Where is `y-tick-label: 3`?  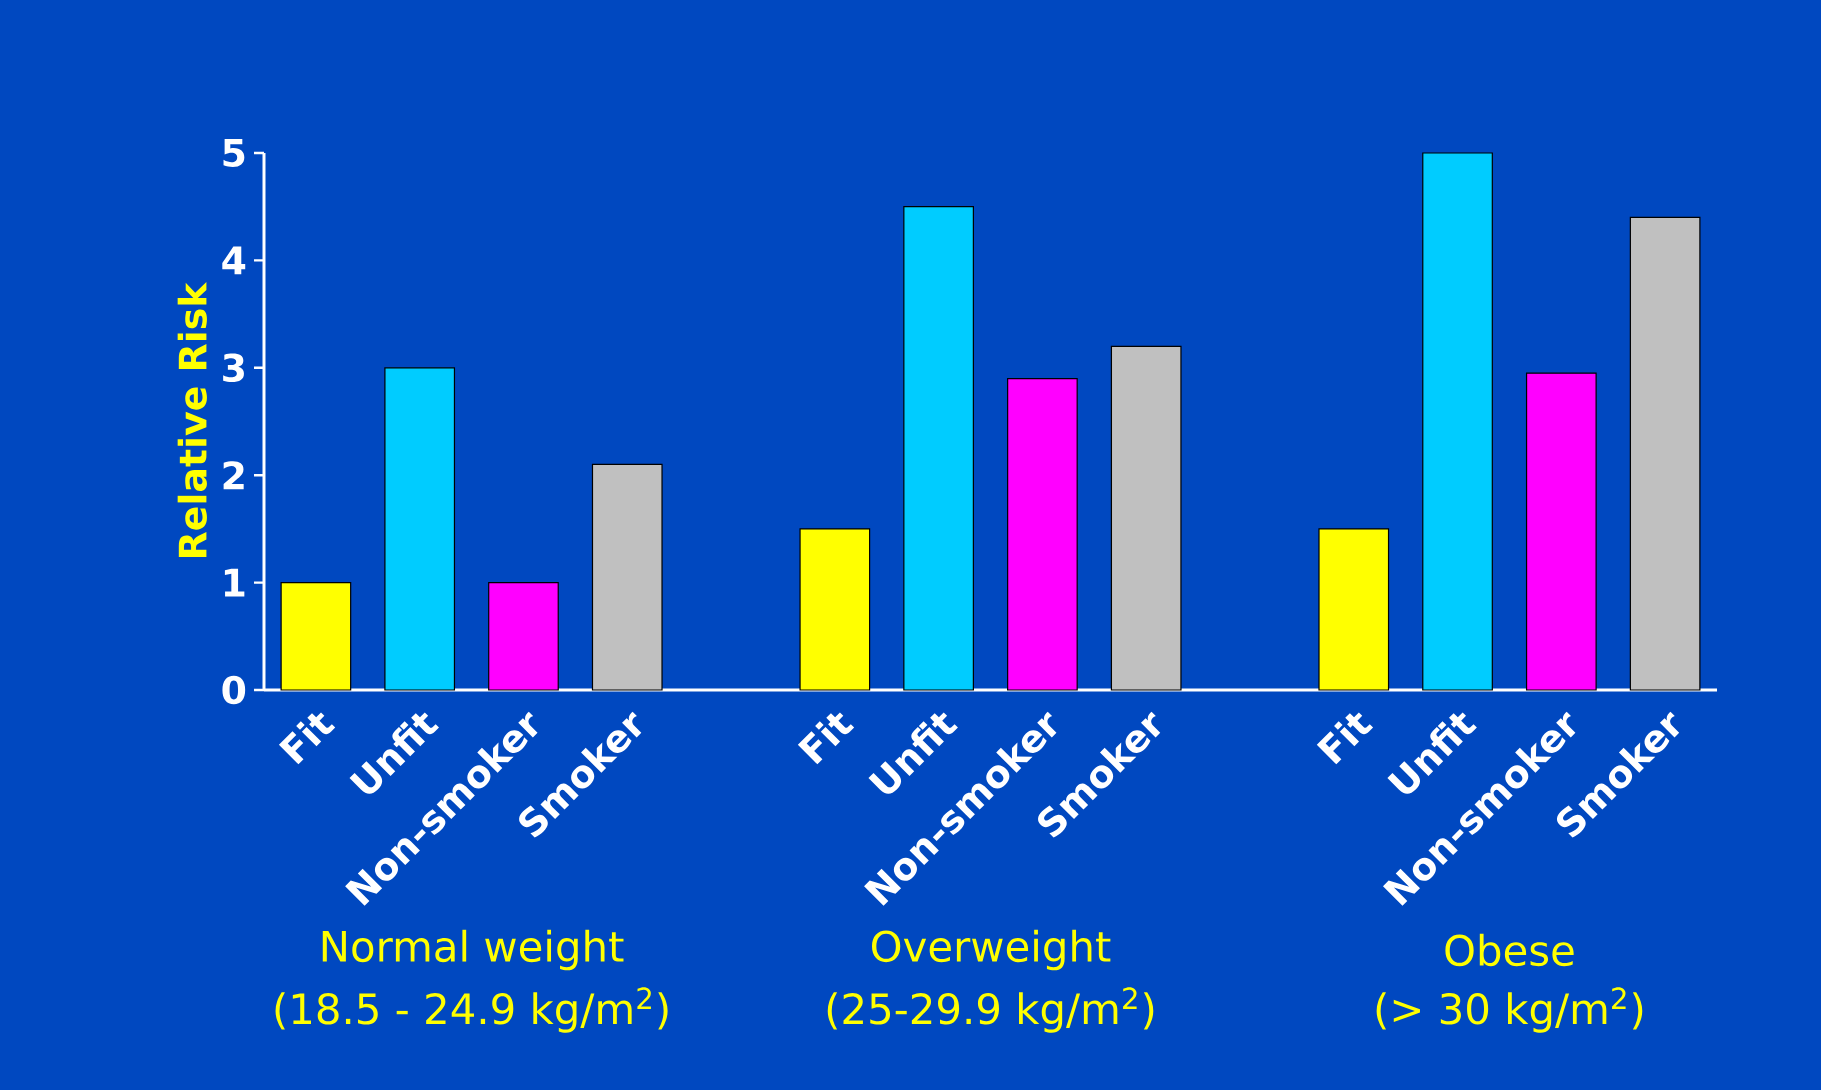 y-tick-label: 3 is located at coordinates (233, 368).